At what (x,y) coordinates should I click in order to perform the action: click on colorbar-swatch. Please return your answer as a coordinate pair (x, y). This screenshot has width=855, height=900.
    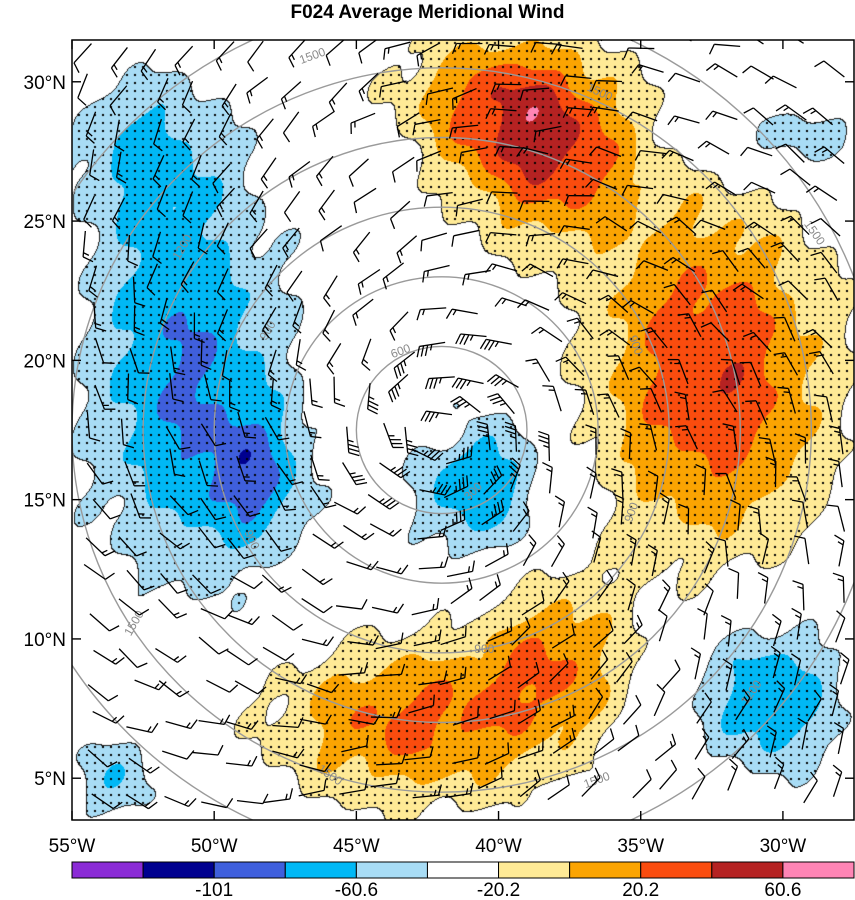
    Looking at the image, I should click on (107, 870).